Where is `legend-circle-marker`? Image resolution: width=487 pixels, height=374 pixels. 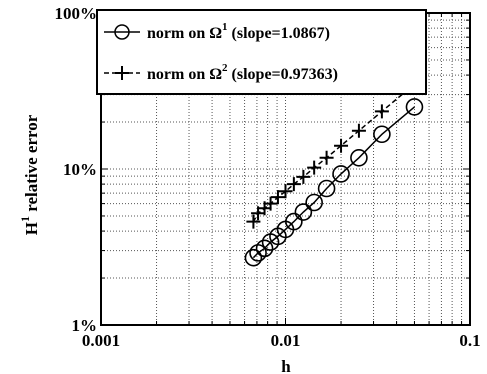
legend-circle-marker is located at coordinates (122, 32).